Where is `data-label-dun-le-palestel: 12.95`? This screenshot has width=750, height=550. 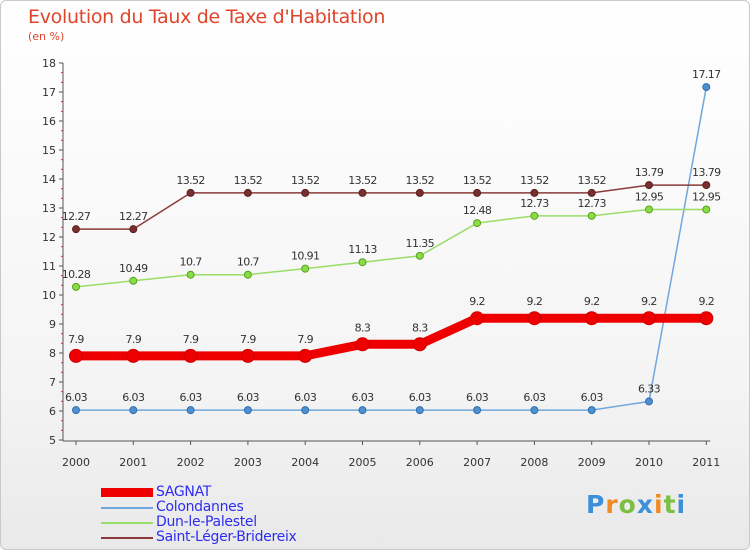 data-label-dun-le-palestel: 12.95 is located at coordinates (706, 196).